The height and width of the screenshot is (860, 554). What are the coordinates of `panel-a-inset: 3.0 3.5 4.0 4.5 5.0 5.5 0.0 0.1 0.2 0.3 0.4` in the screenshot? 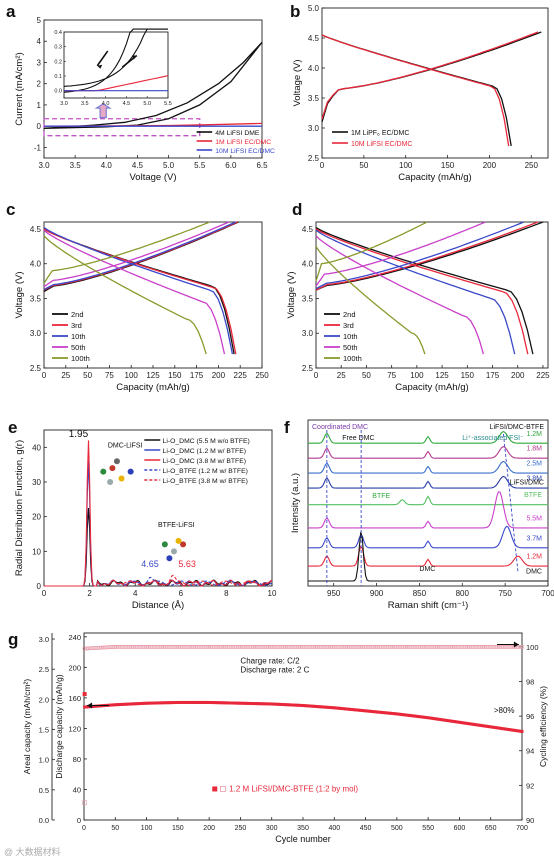 It's located at (113, 67).